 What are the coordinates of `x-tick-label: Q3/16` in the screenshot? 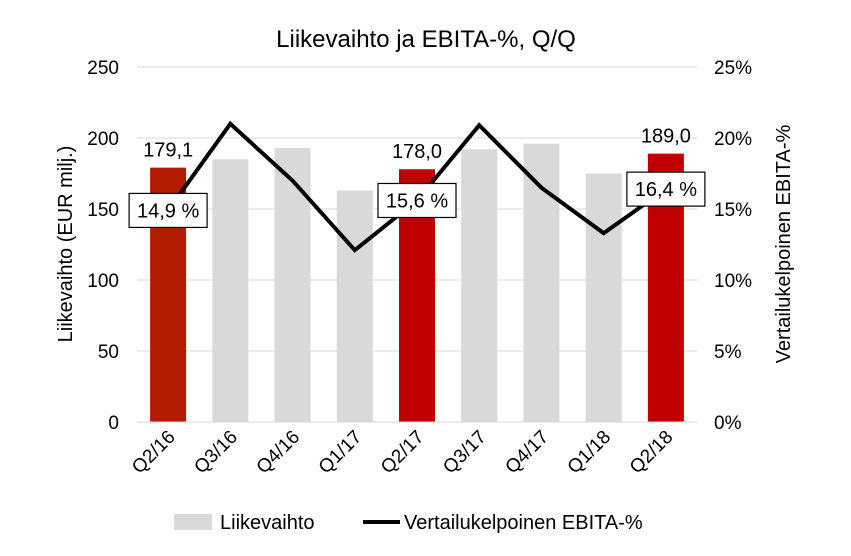 It's located at (215, 452).